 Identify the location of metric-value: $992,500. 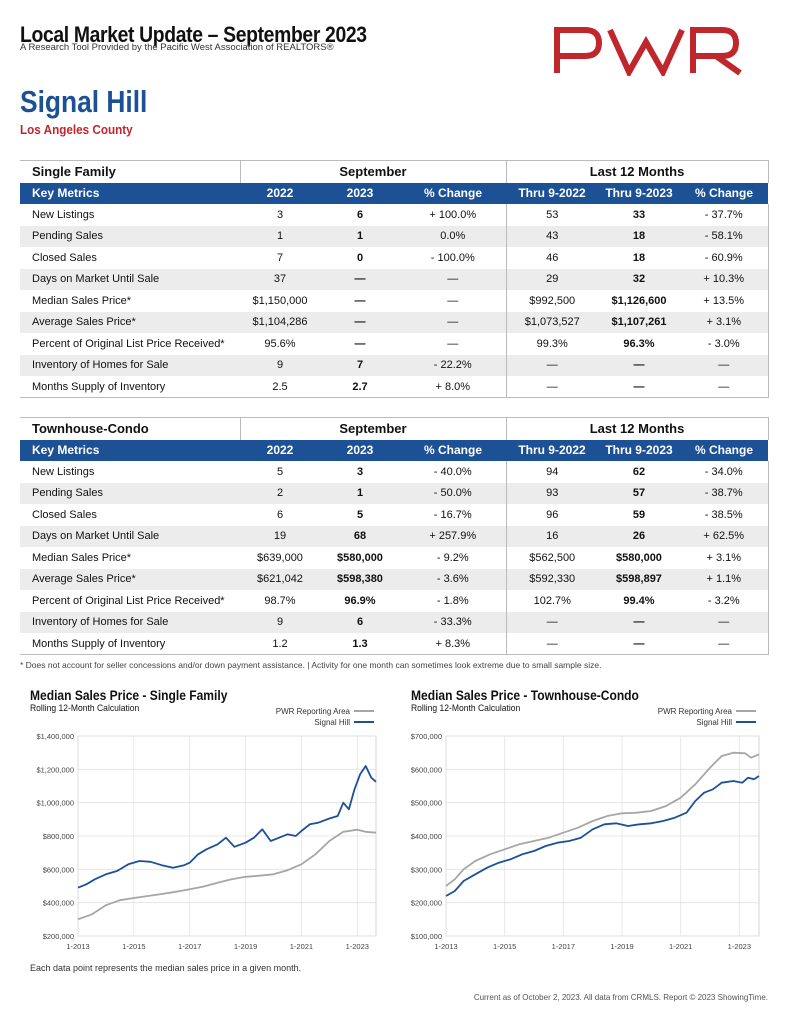
(551, 301).